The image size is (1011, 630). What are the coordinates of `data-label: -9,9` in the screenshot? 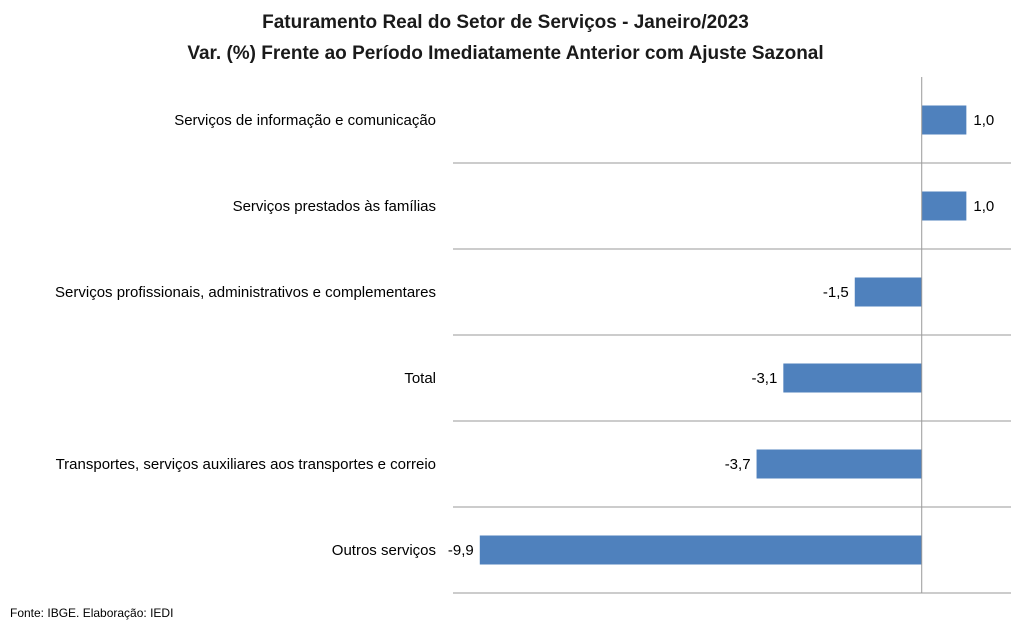 It's located at (461, 550).